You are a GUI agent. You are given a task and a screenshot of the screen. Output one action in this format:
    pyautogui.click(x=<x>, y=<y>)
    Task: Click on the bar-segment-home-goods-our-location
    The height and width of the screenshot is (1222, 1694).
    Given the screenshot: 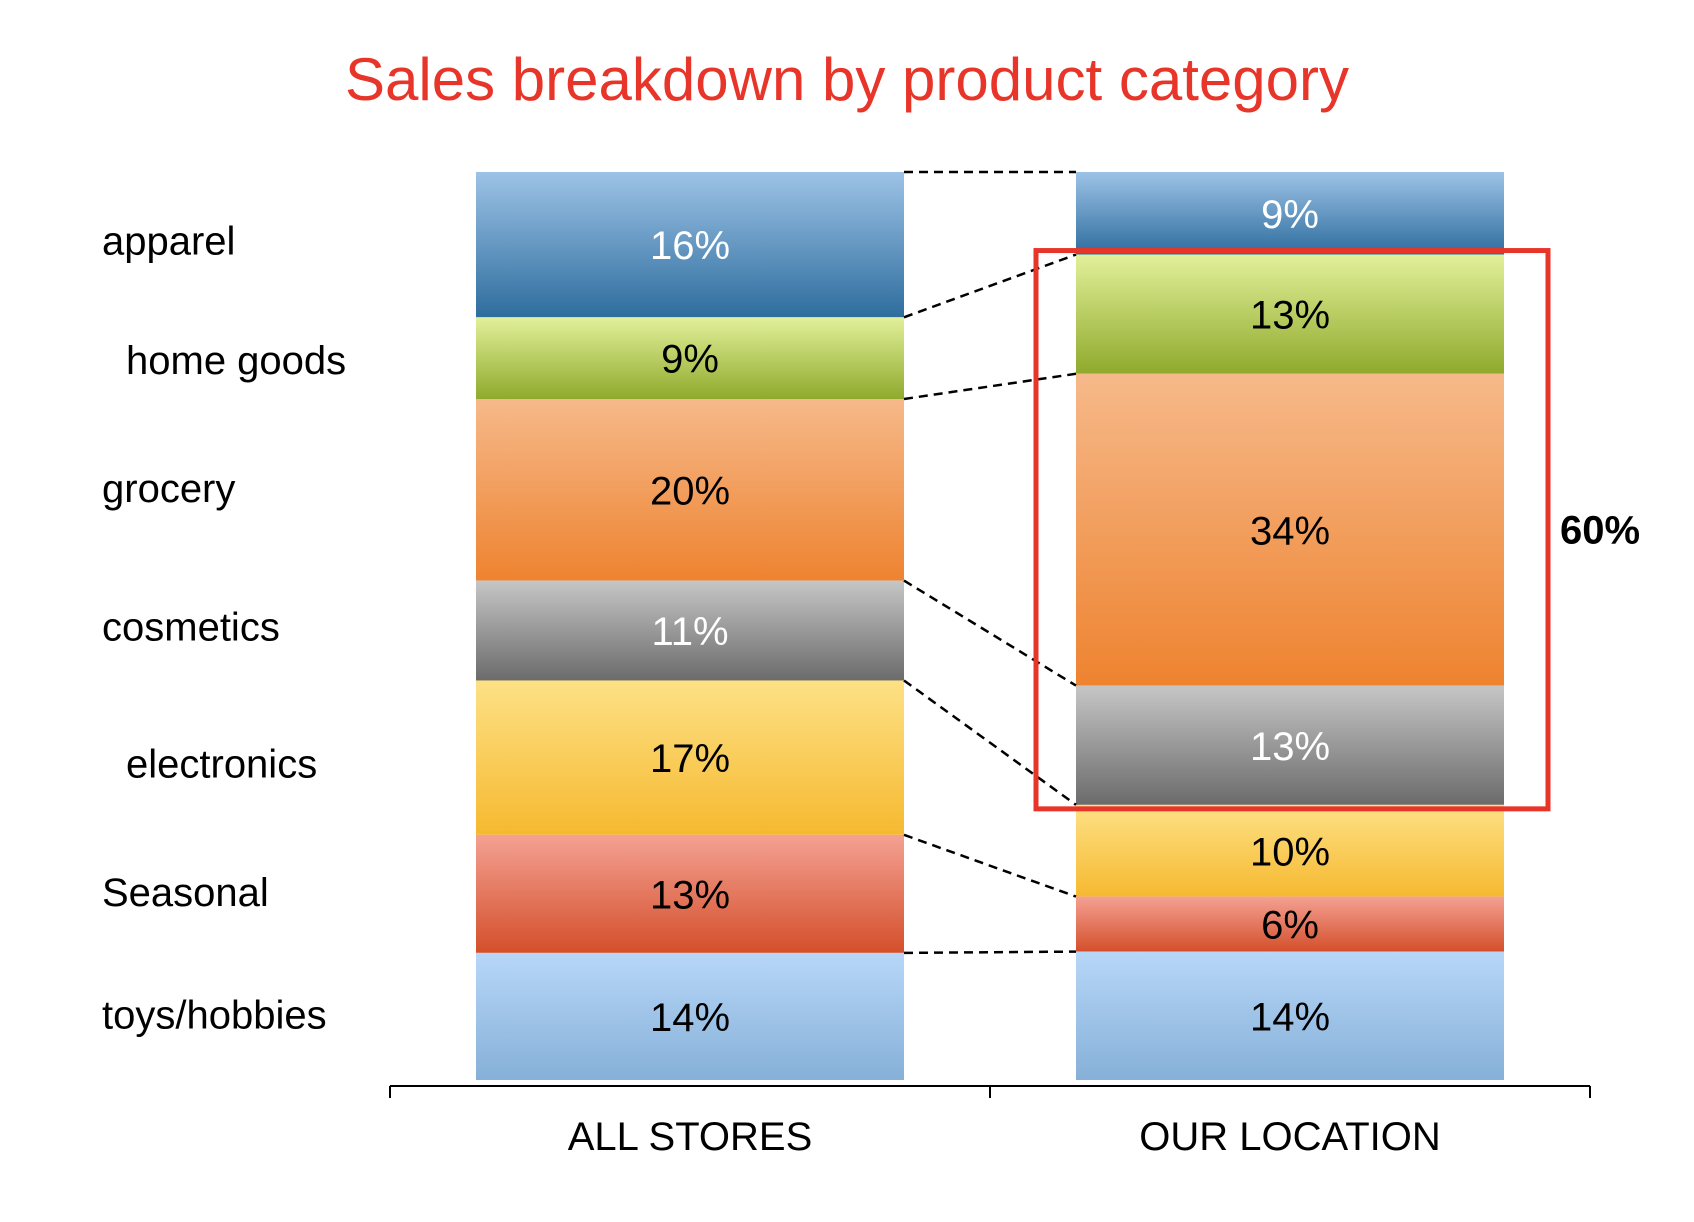 What is the action you would take?
    pyautogui.click(x=1290, y=314)
    